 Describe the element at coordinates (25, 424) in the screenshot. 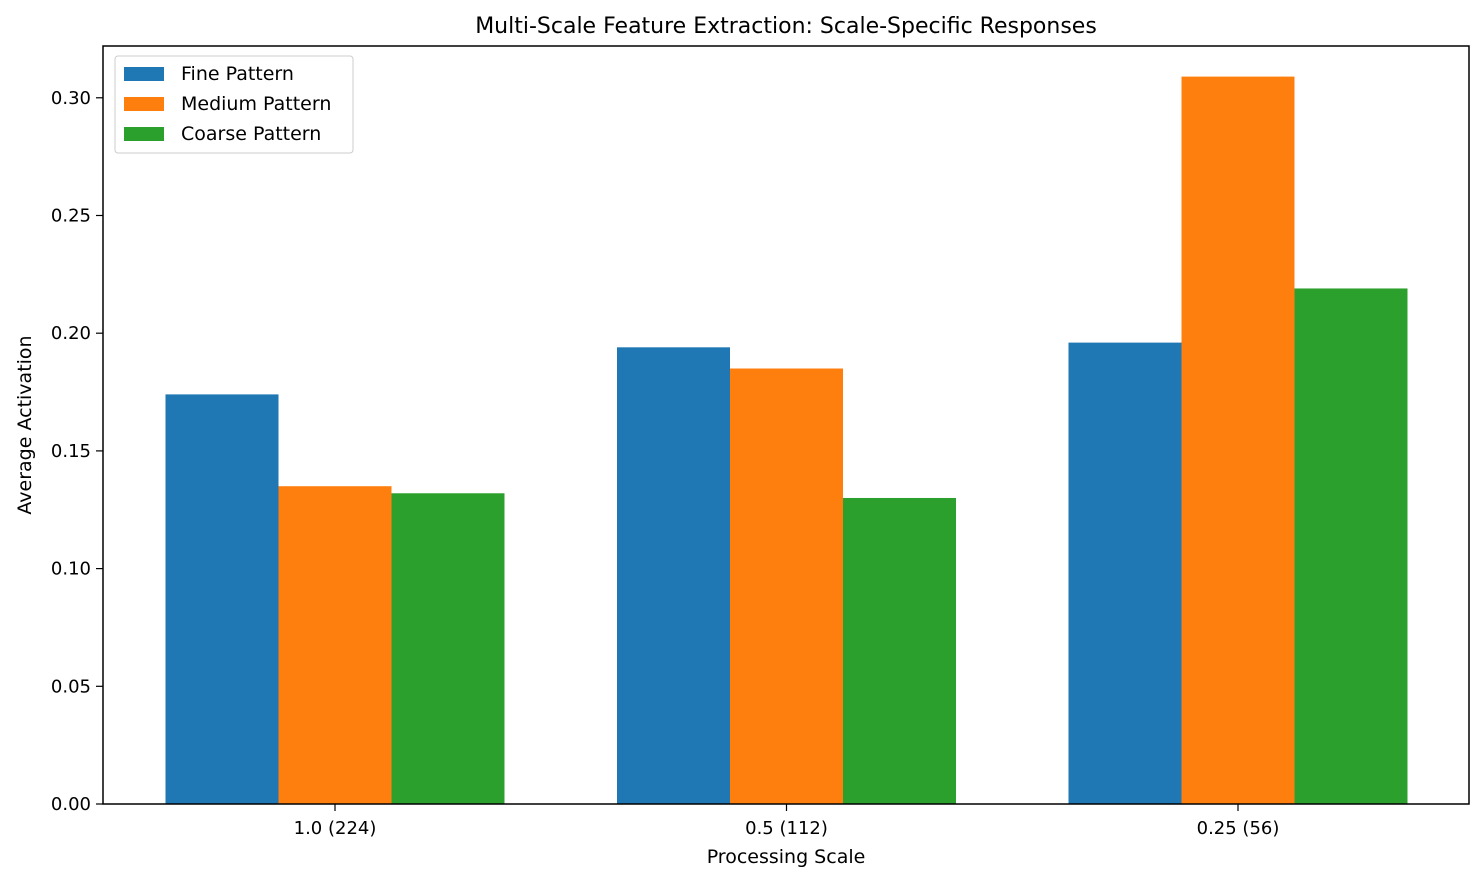

I see `y-axis-label: Average Activation` at that location.